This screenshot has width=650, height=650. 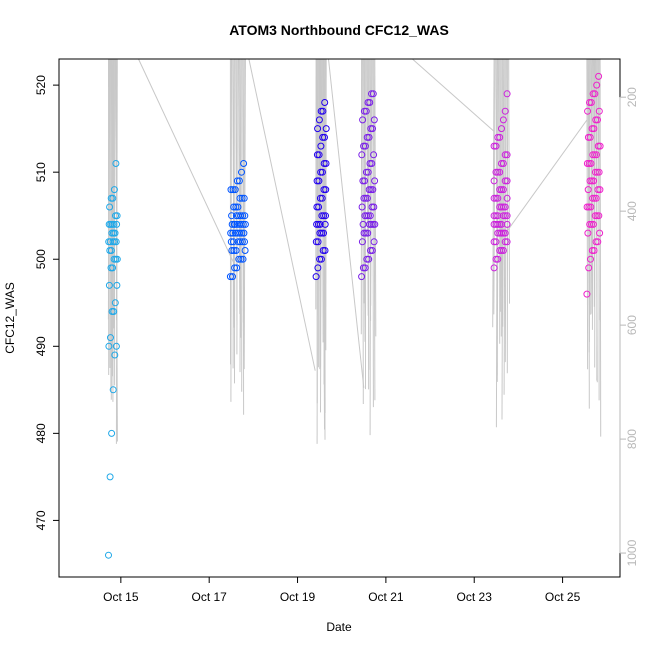 I want to click on x-axis-label: Date, so click(x=339, y=627).